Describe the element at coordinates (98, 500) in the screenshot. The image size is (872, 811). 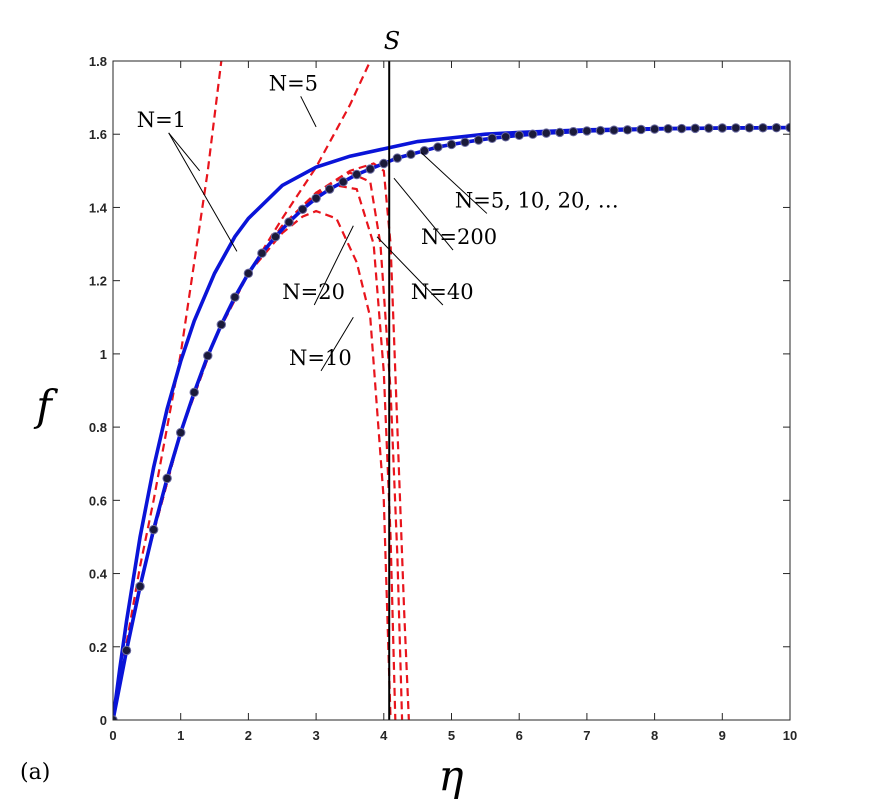
I see `y-tick-label: 0.6` at that location.